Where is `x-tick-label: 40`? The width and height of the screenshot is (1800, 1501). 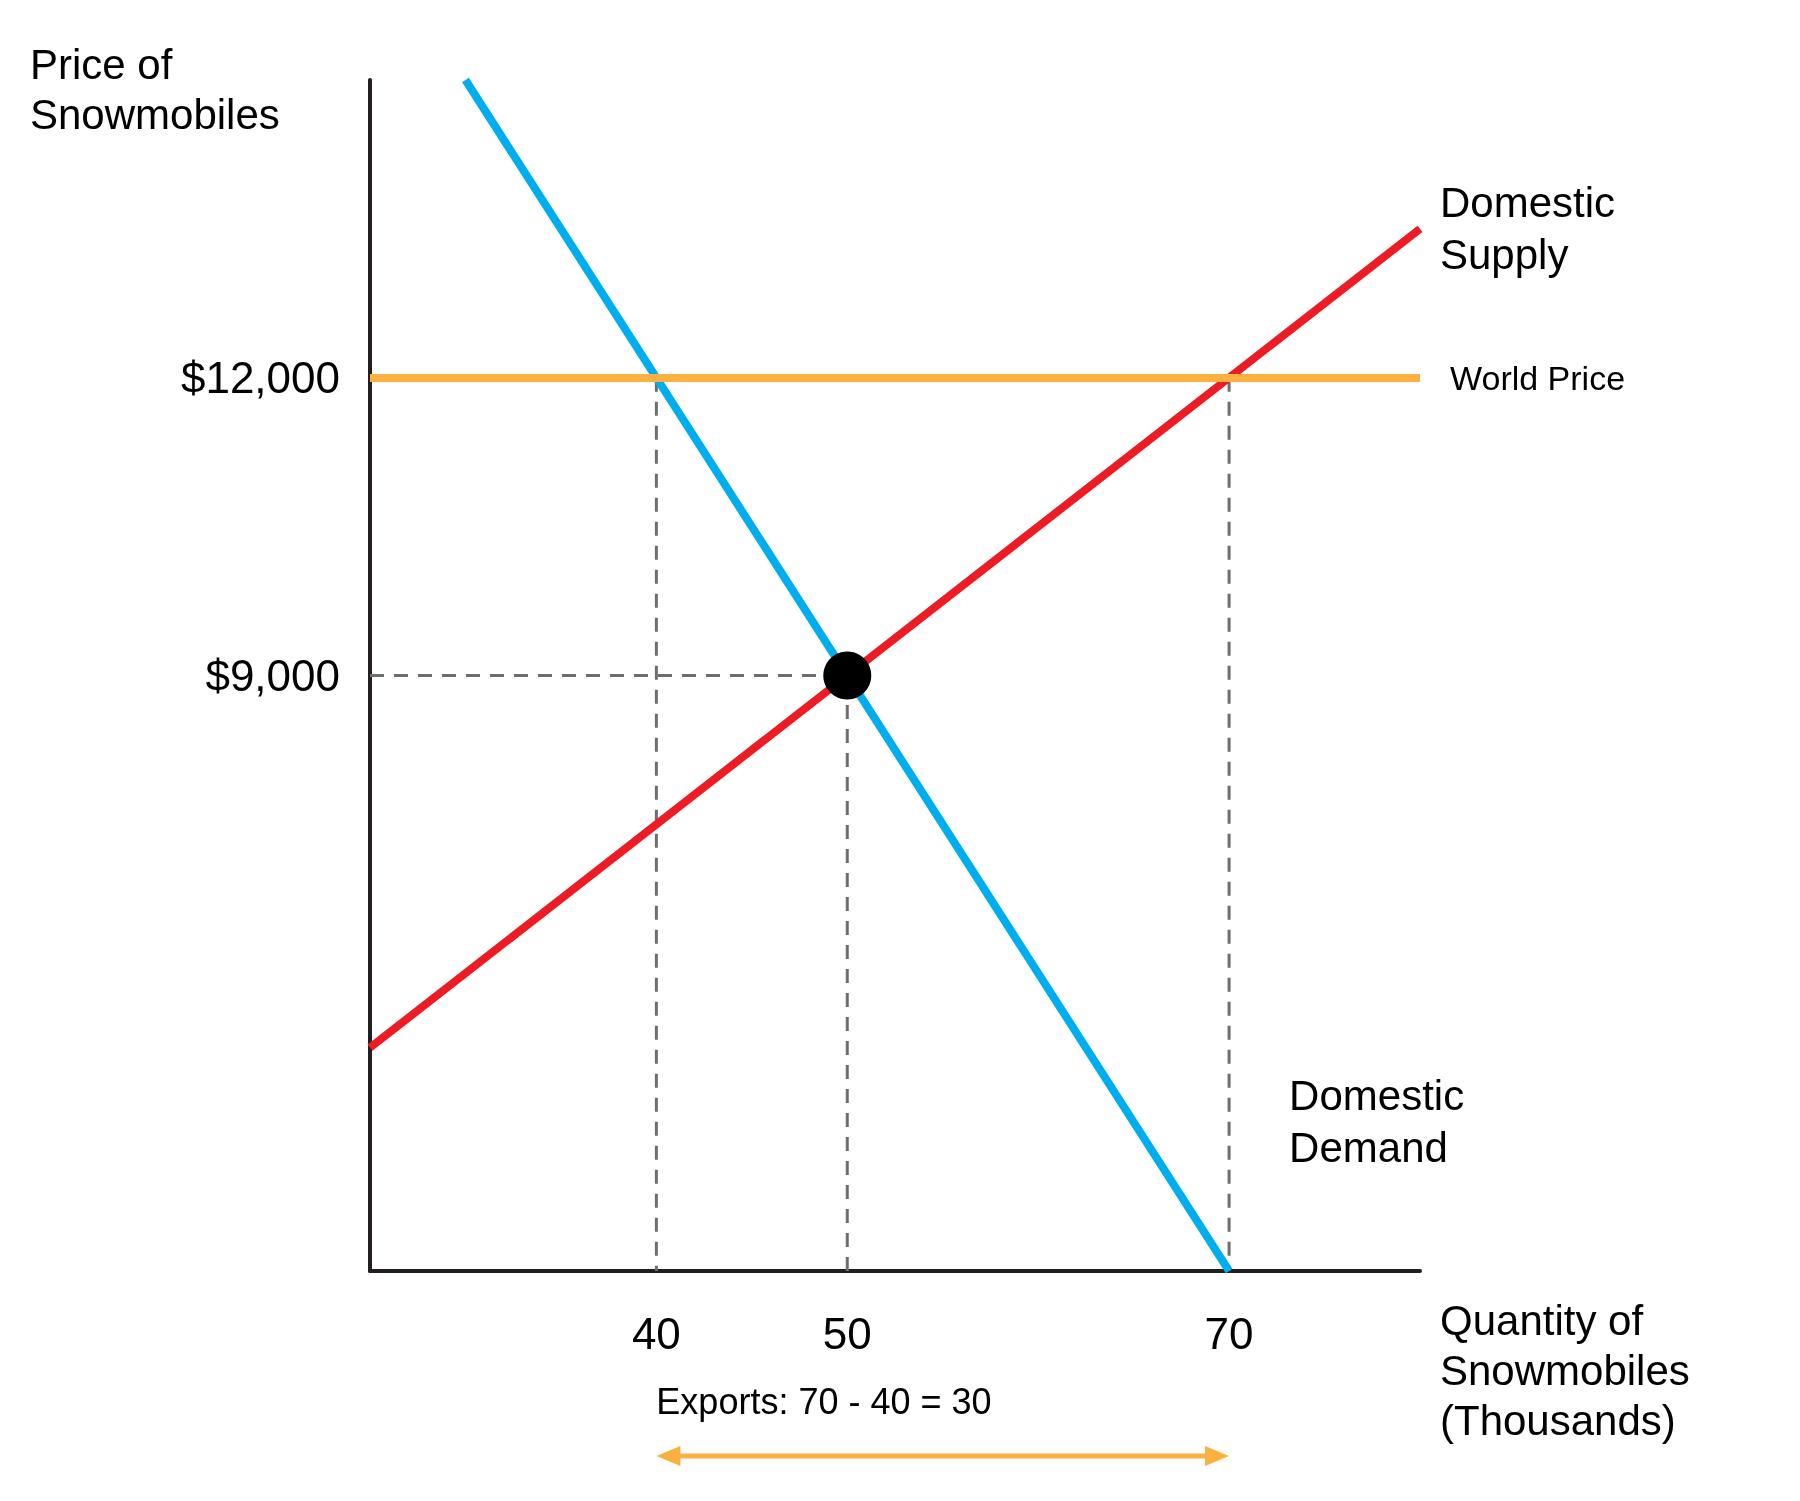
x-tick-label: 40 is located at coordinates (656, 1333).